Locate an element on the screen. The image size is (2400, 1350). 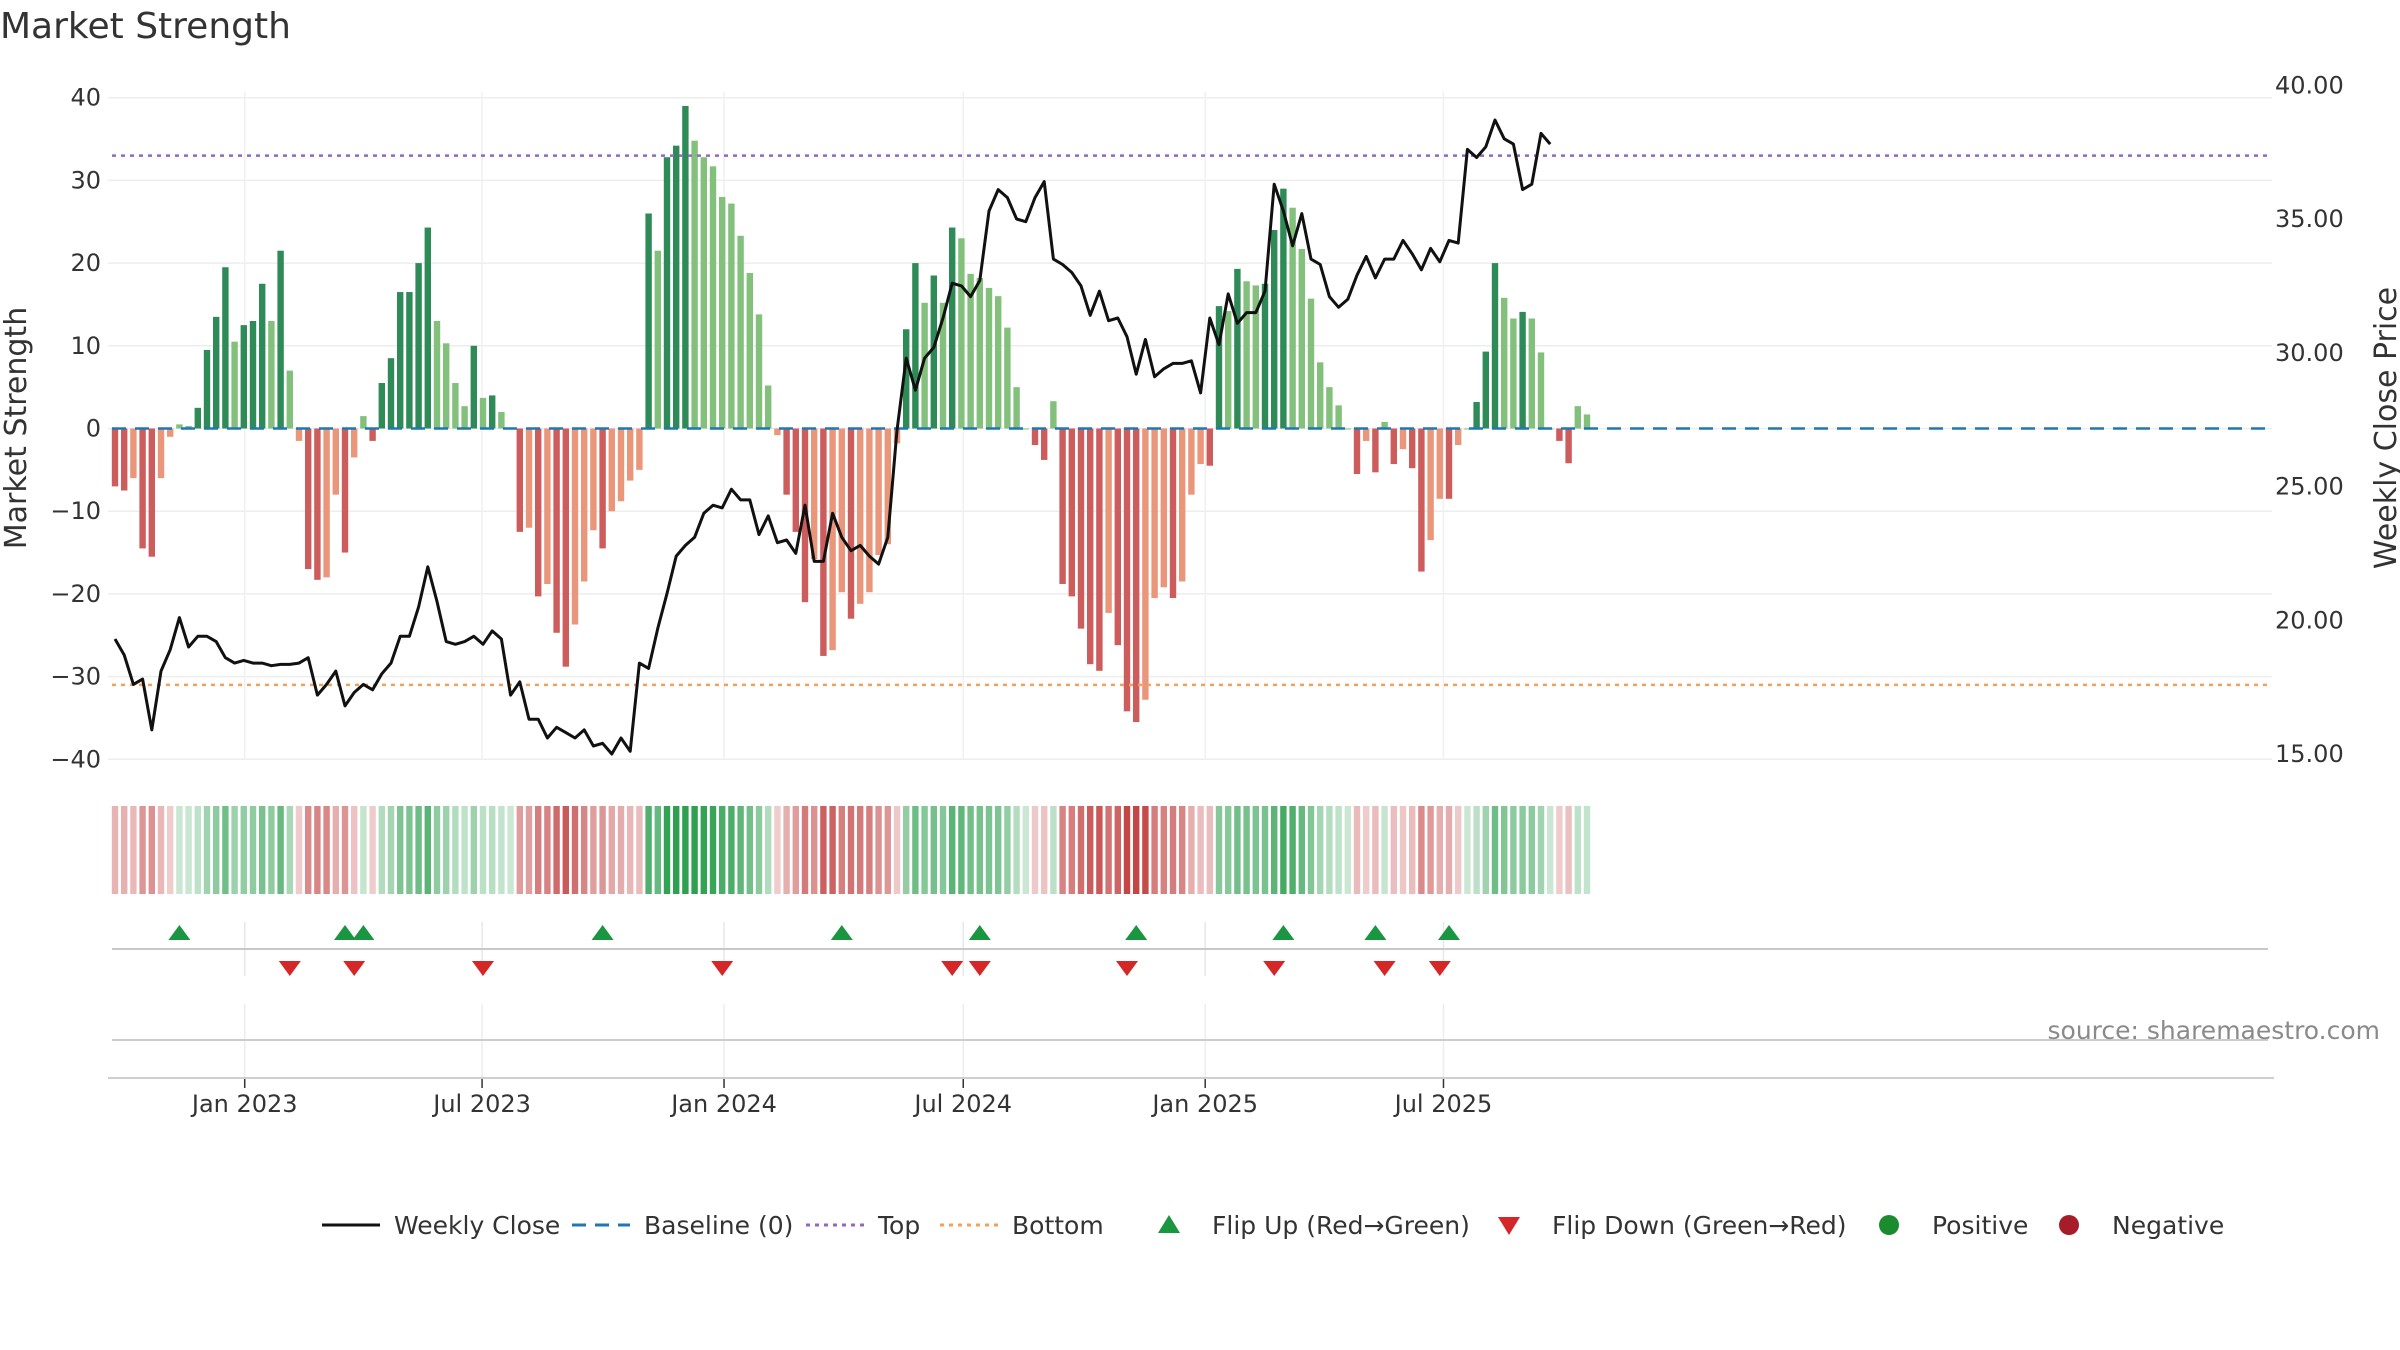
legend-symbol-flip-down is located at coordinates (1509, 1226).